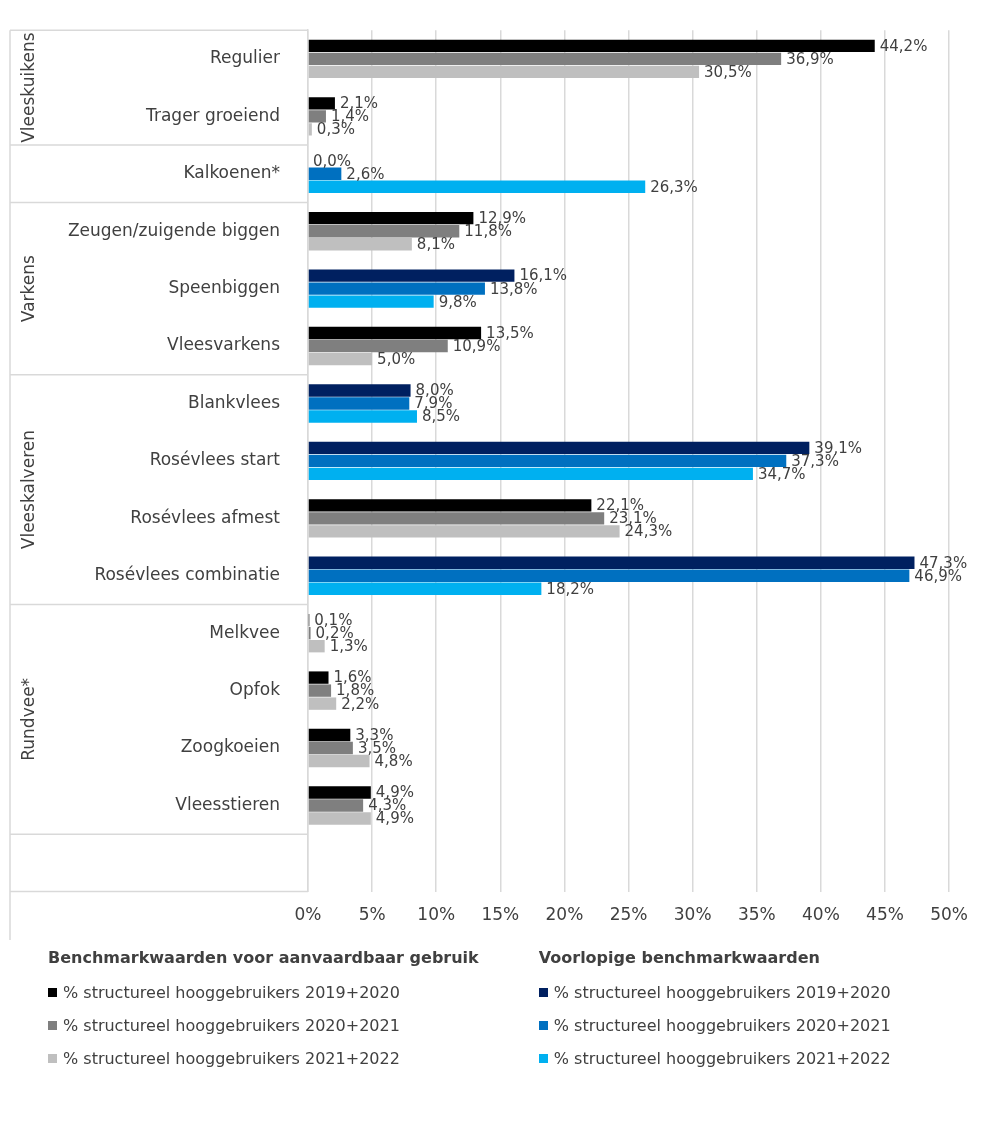 The image size is (982, 1121). I want to click on data-label: 26,3%, so click(674, 186).